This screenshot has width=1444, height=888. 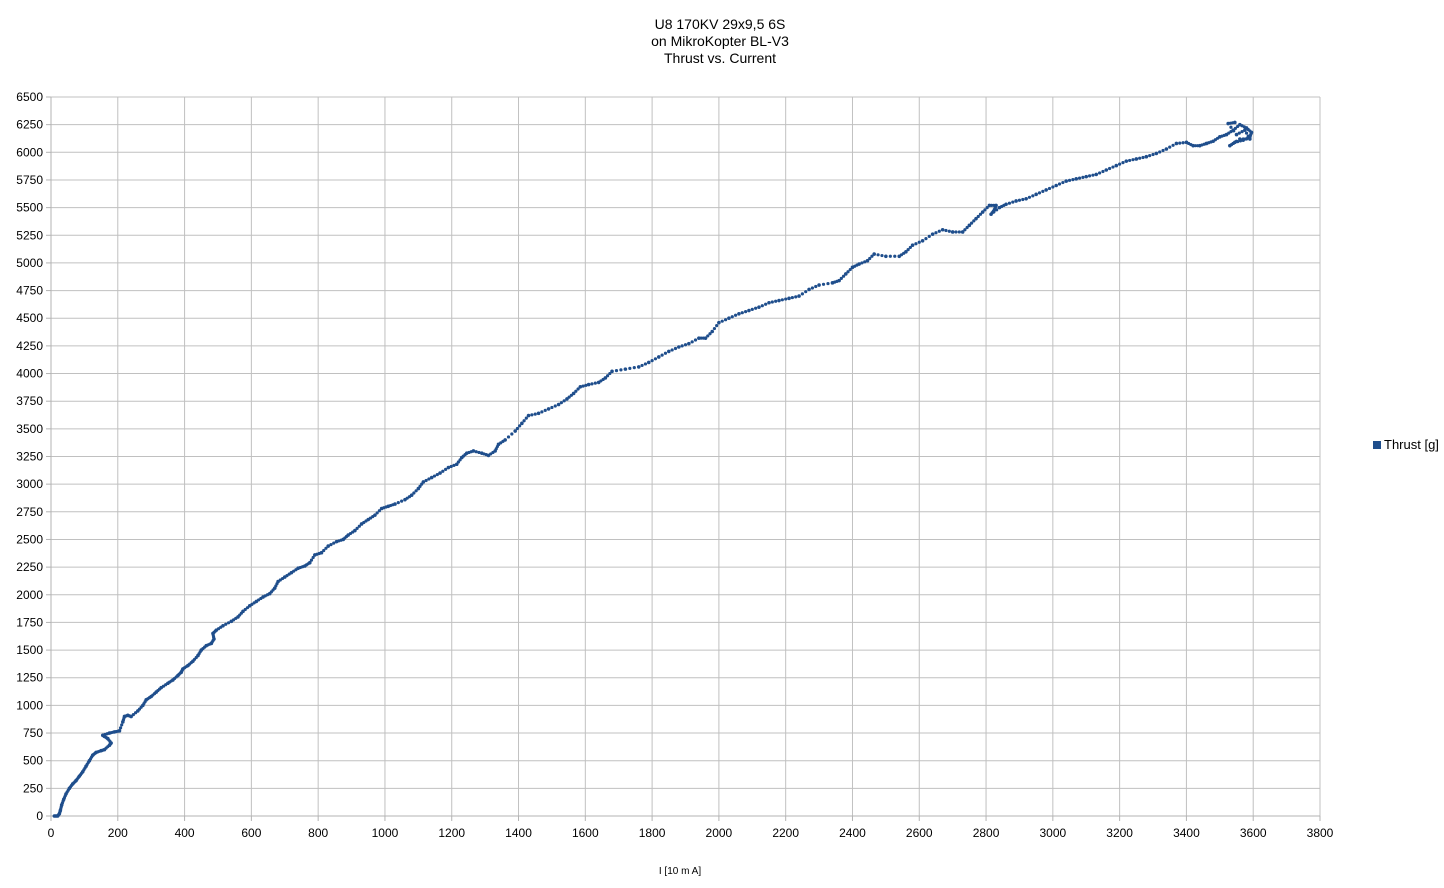 I want to click on x-axis-label: I [10 m A], so click(x=680, y=871).